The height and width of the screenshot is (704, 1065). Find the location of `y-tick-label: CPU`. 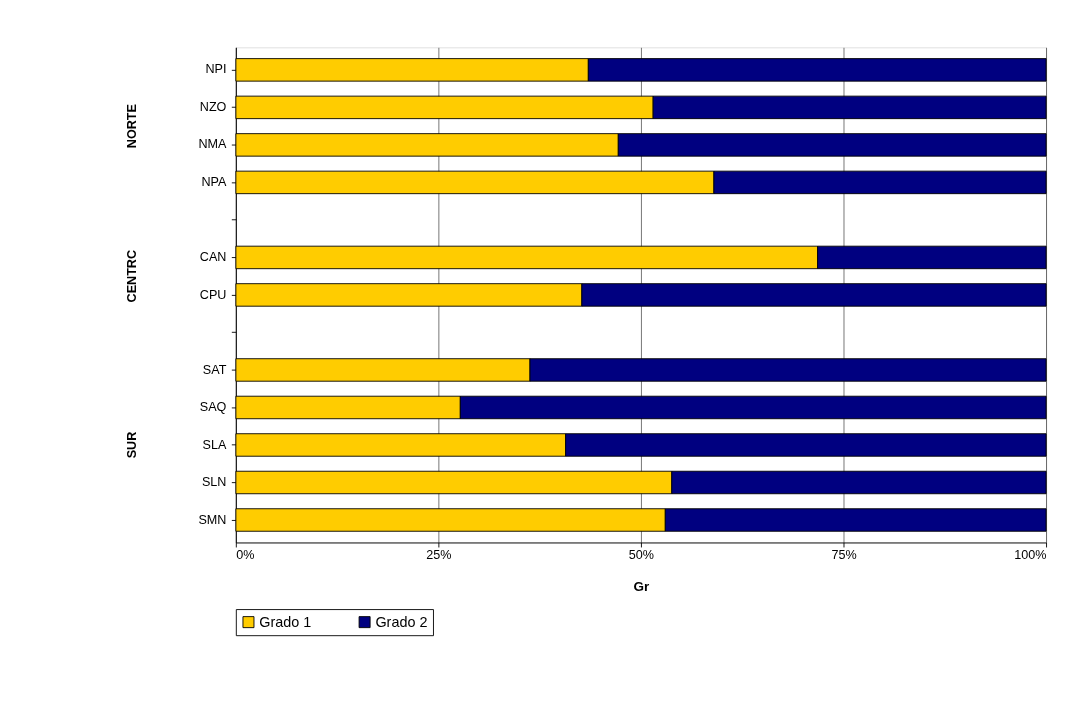

y-tick-label: CPU is located at coordinates (213, 294).